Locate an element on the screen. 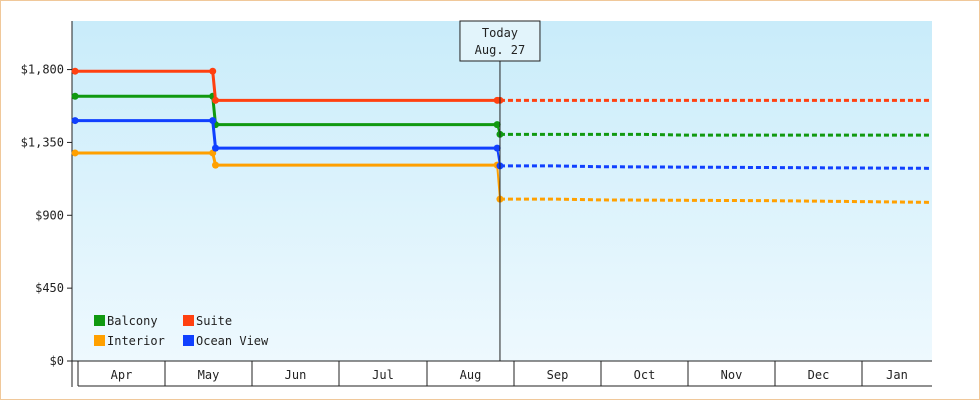 The width and height of the screenshot is (980, 401). x-month-label: Oct is located at coordinates (645, 375).